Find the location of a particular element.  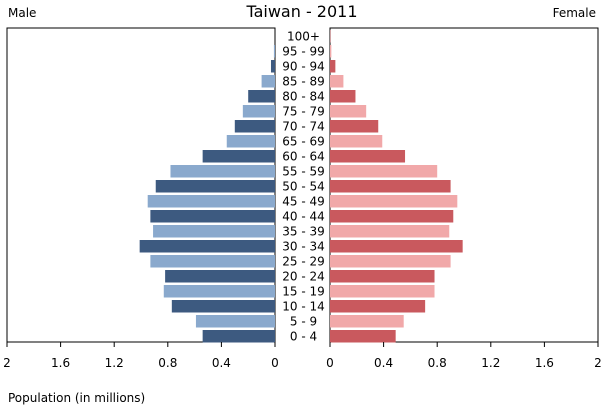

age-group-label: 55 - 59 is located at coordinates (303, 172).